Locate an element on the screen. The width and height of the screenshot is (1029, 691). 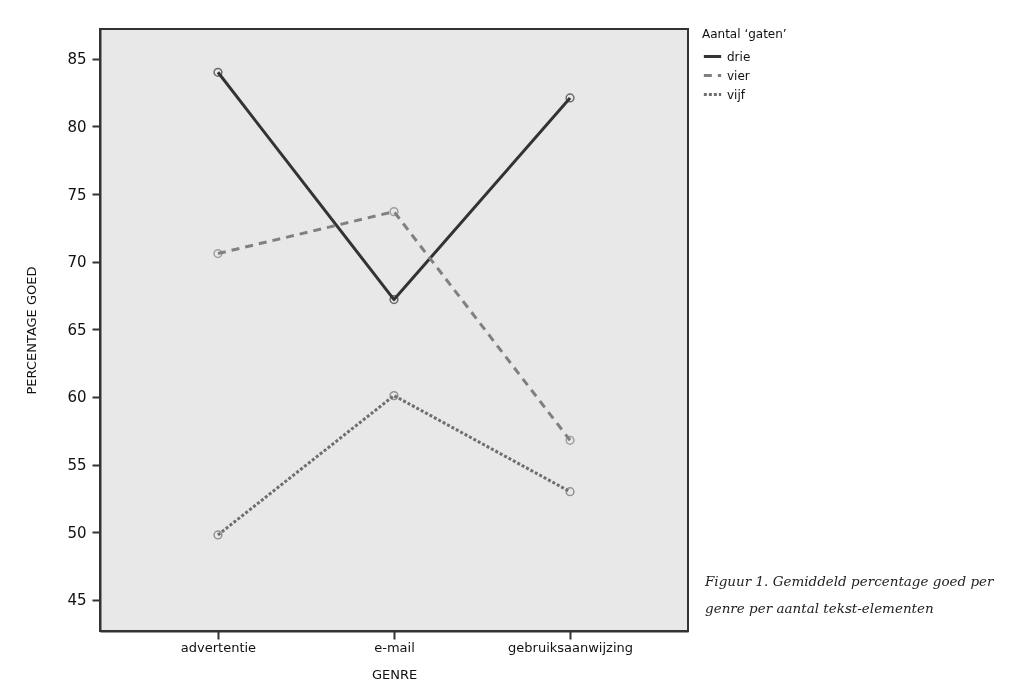
legend-label: drie is located at coordinates (739, 56).